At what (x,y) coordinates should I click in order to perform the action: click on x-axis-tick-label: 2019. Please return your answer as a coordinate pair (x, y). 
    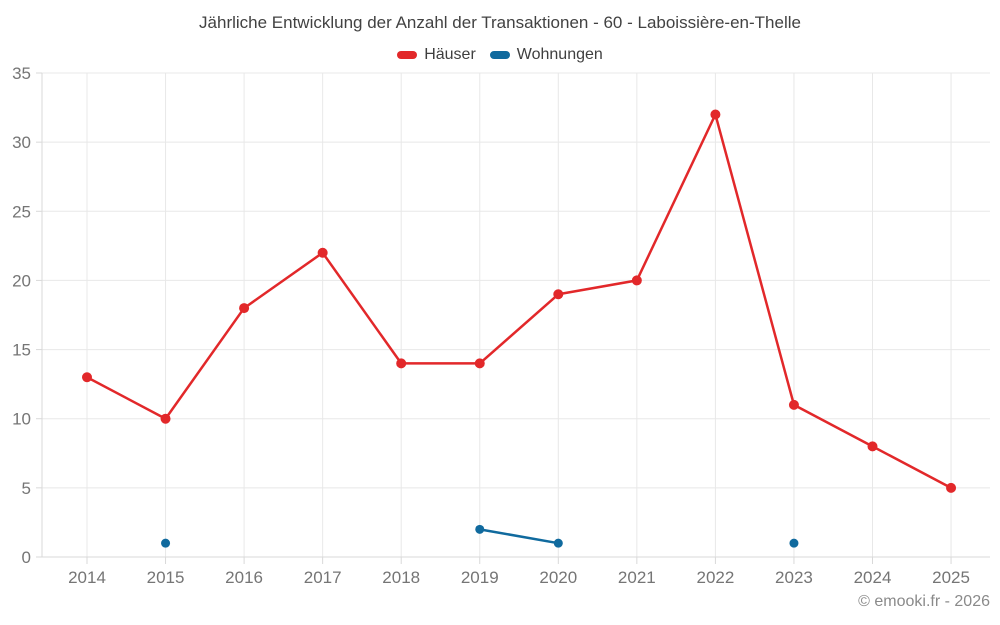
    Looking at the image, I should click on (480, 577).